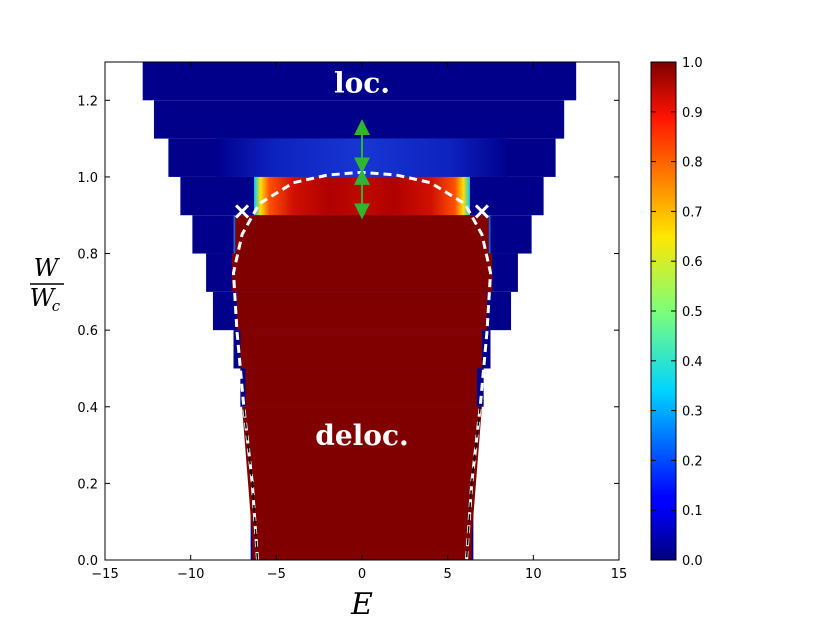  Describe the element at coordinates (692, 262) in the screenshot. I see `colorbar-tick-label: 0.6` at that location.